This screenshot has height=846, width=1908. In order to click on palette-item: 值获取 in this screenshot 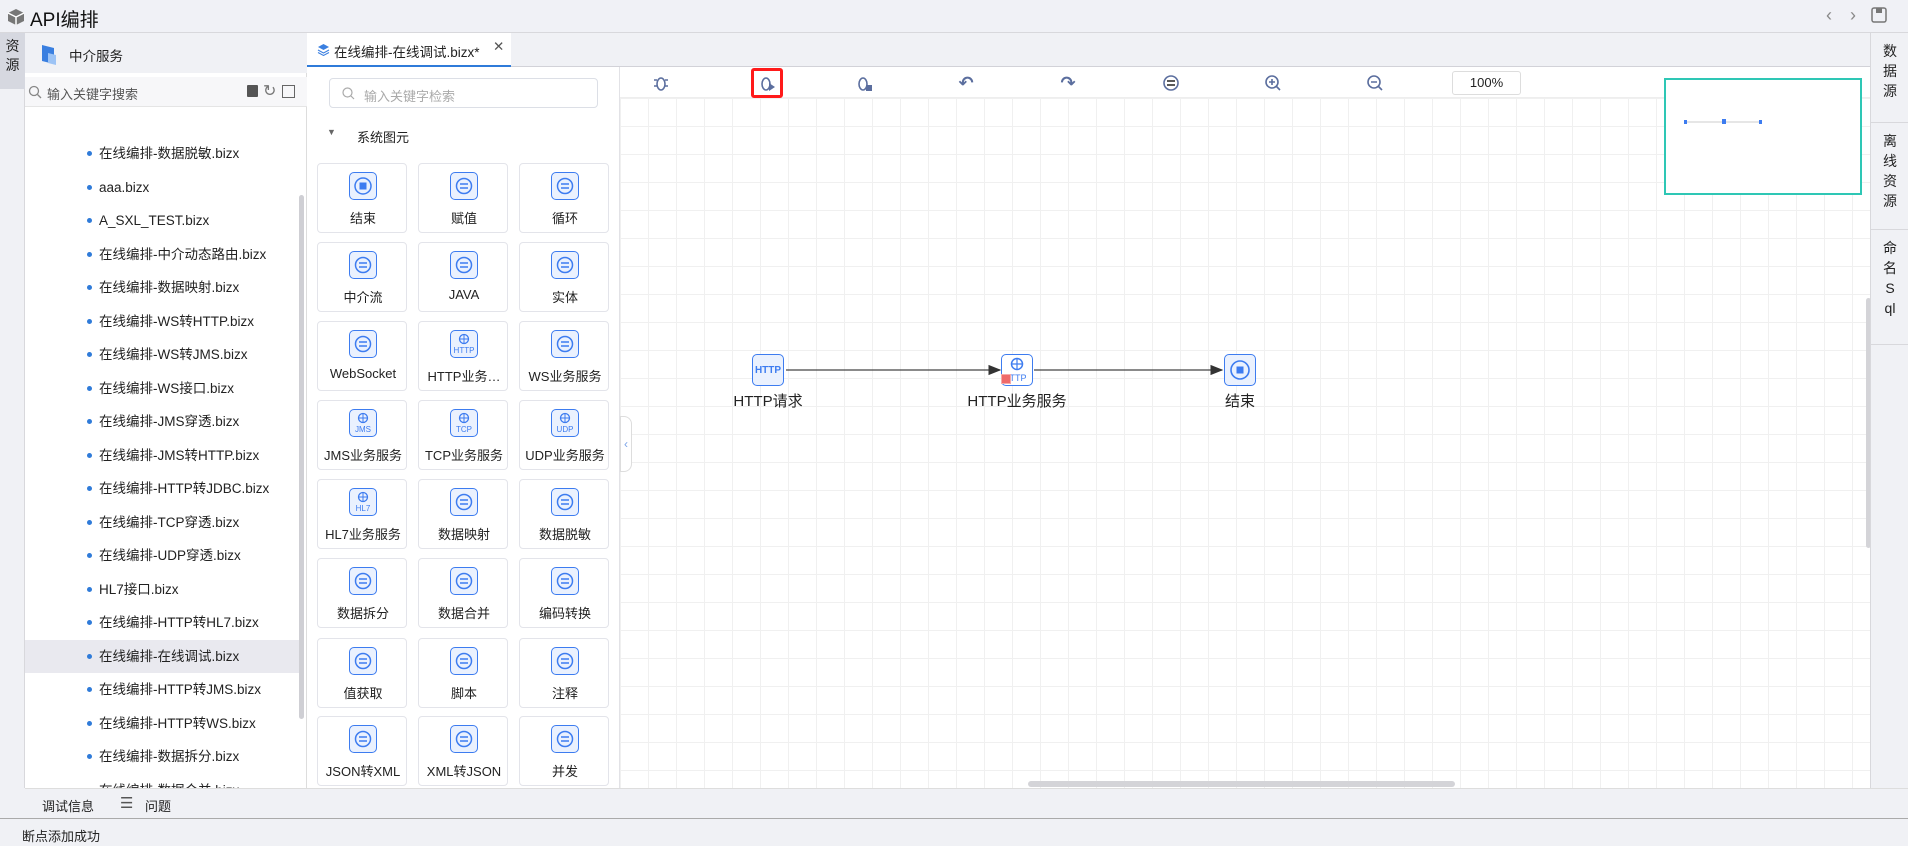, I will do `click(362, 673)`.